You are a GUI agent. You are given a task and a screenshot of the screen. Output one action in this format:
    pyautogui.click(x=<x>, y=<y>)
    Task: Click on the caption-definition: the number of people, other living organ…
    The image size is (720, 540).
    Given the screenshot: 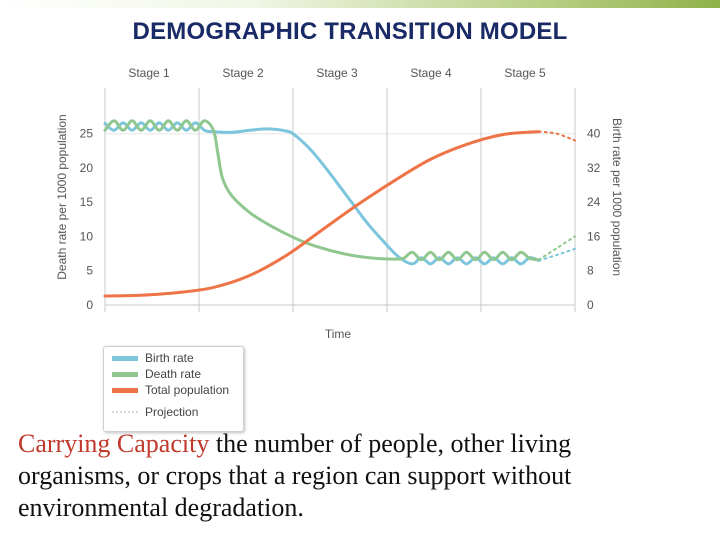 What is the action you would take?
    pyautogui.click(x=295, y=475)
    